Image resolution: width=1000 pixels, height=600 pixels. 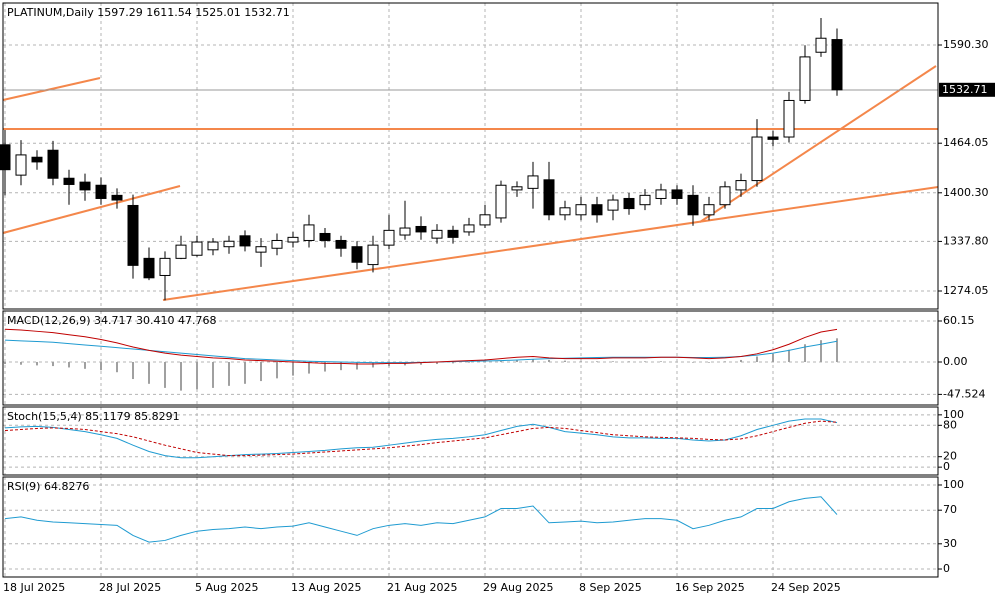 I want to click on x-tick-label: 21 Aug 2025, so click(x=422, y=587).